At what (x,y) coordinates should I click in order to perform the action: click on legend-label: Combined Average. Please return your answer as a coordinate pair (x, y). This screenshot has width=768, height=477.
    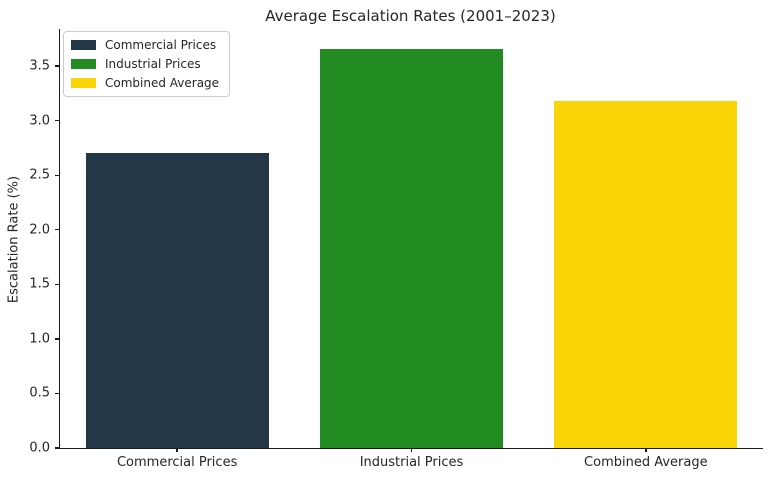
    Looking at the image, I should click on (162, 83).